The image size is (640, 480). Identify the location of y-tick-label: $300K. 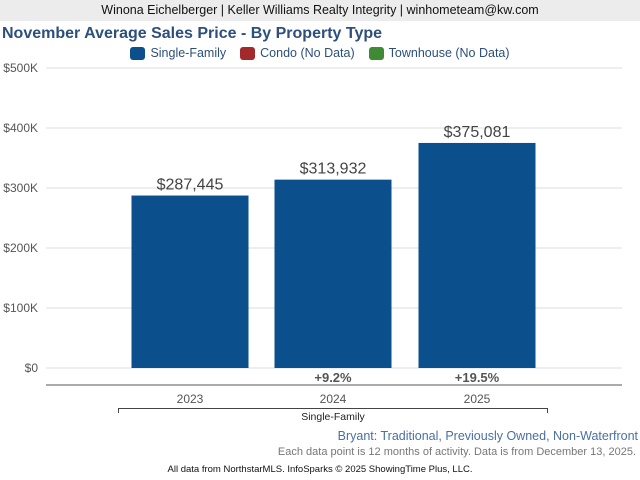
(20, 188).